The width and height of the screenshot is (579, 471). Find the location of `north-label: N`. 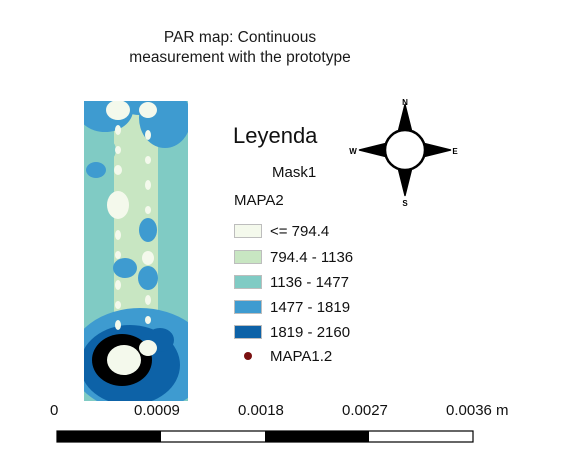

north-label: N is located at coordinates (405, 102).